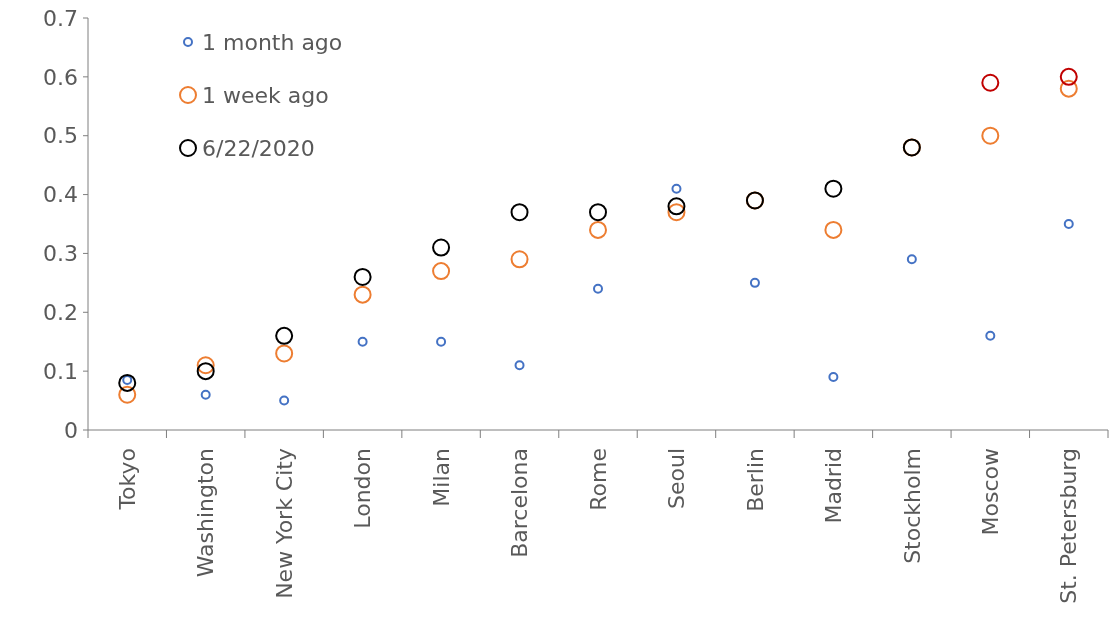 Image resolution: width=1109 pixels, height=634 pixels. I want to click on x-tick-label: Tokyo, so click(127, 479).